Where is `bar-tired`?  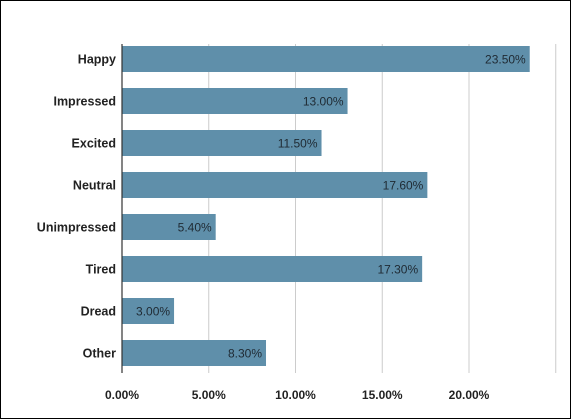
bar-tired is located at coordinates (272, 269).